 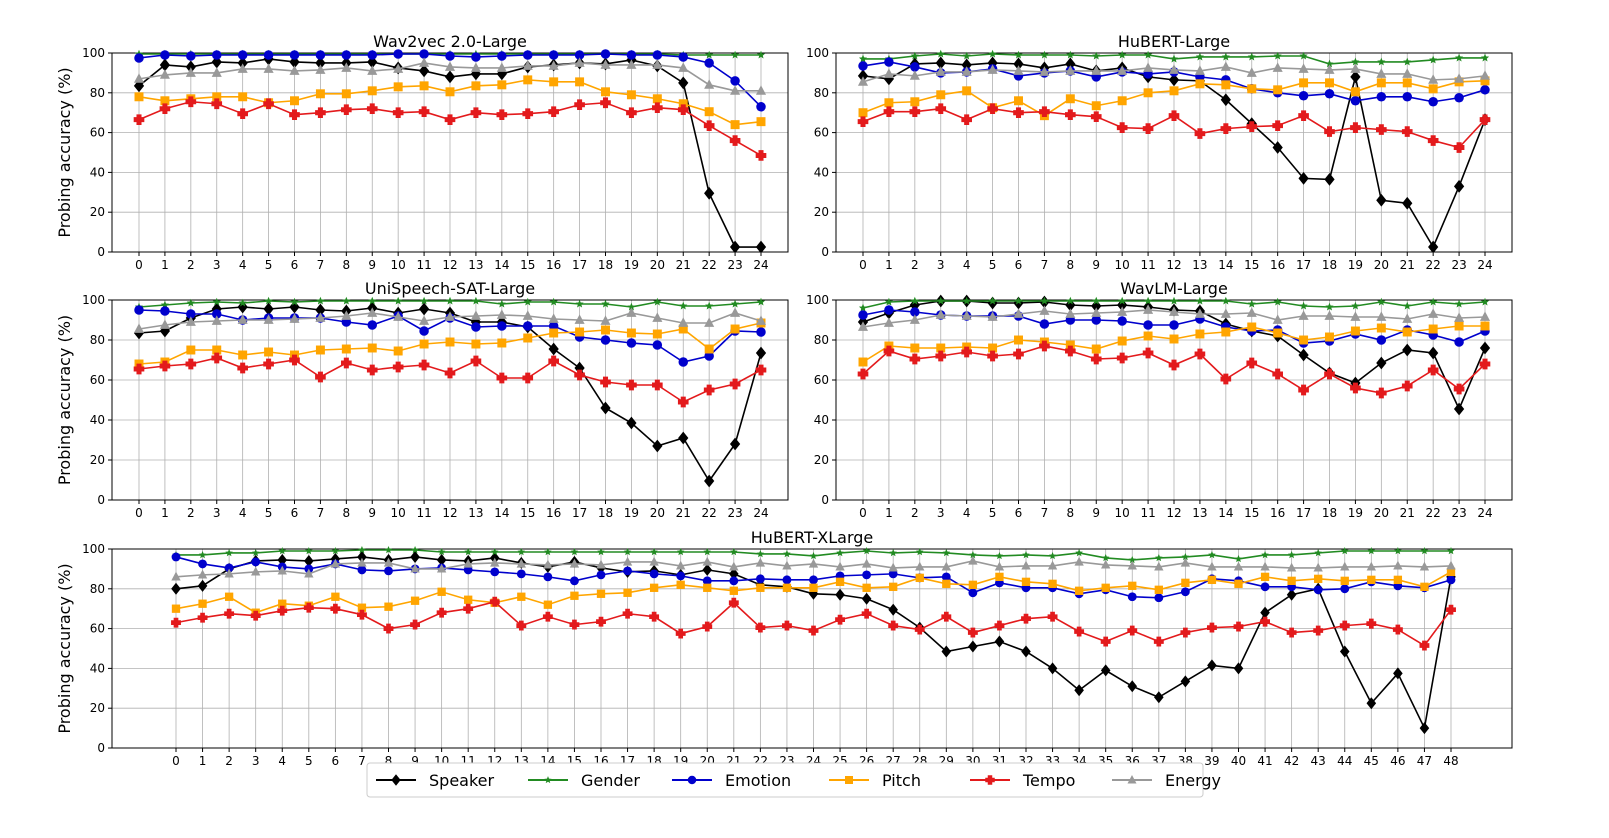 What do you see at coordinates (93, 300) in the screenshot?
I see `y-tick-label: 100` at bounding box center [93, 300].